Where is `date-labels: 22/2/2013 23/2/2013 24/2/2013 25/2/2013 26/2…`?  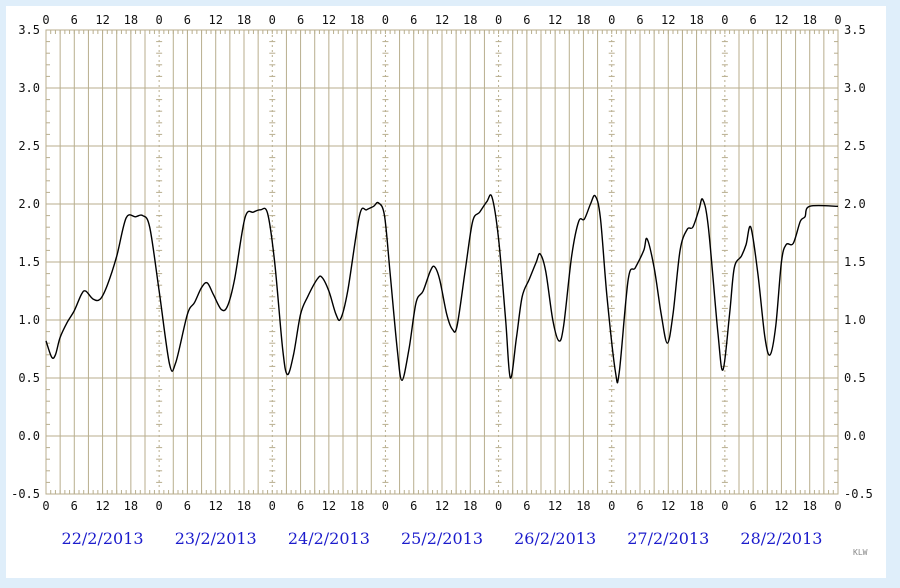
date-labels: 22/2/2013 23/2/2013 24/2/2013 25/2/2013 26/2… is located at coordinates (442, 538).